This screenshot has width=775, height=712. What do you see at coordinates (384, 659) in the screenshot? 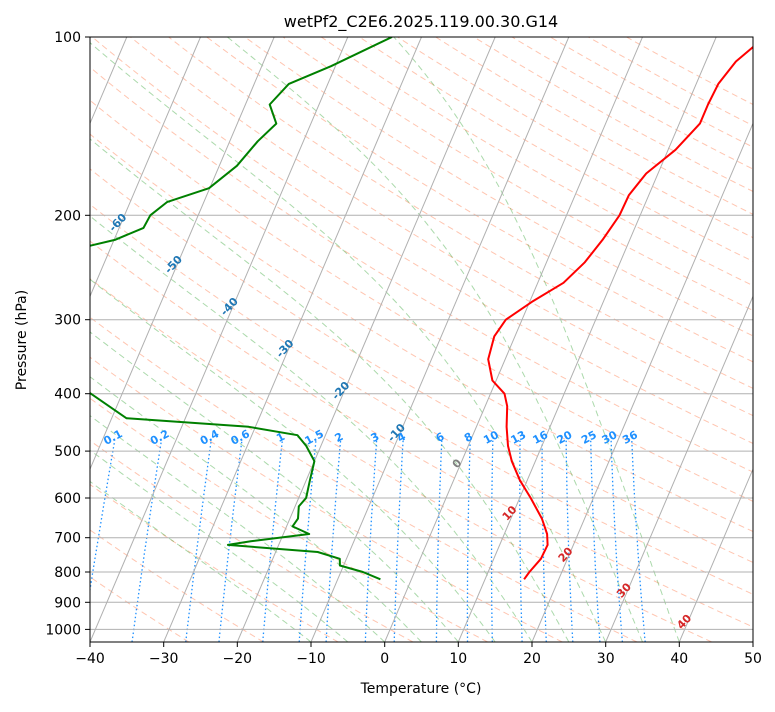
I see `x-tick-label: 0` at bounding box center [384, 659].